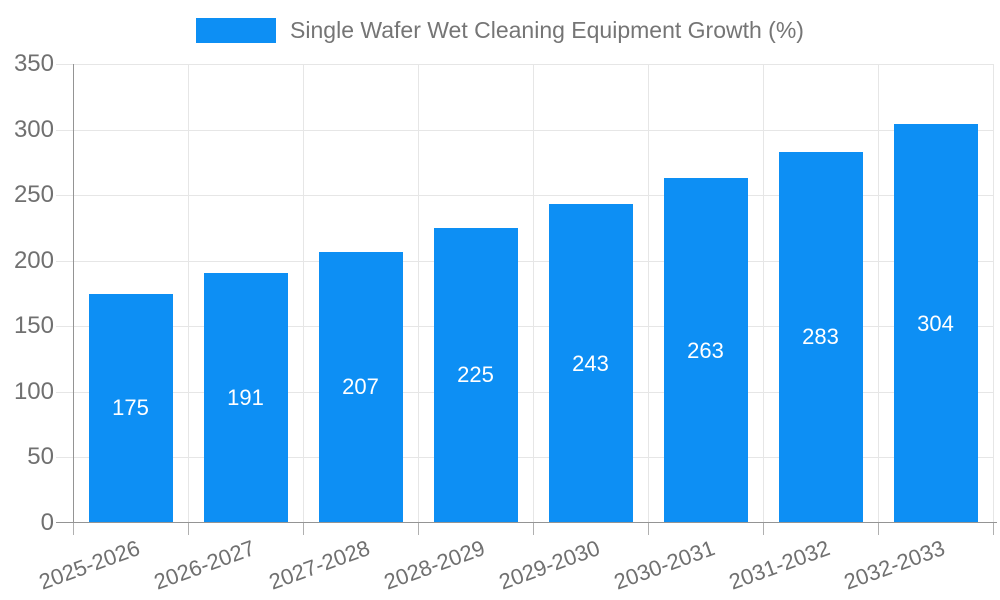 The width and height of the screenshot is (1000, 600). I want to click on bar: 304, so click(935, 323).